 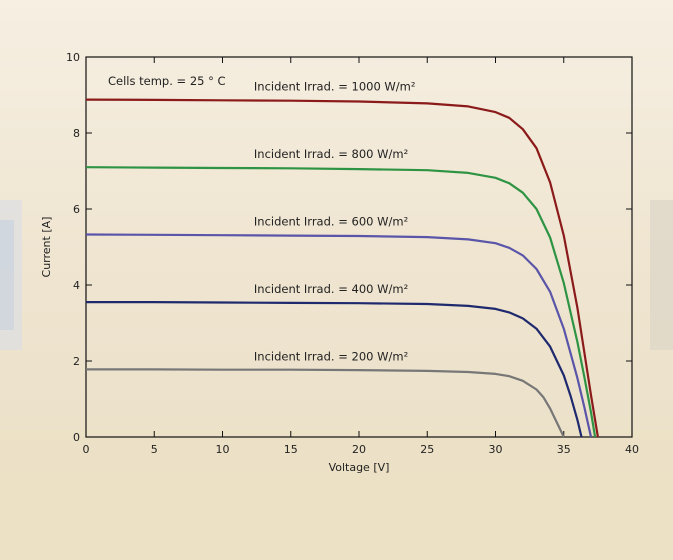 I want to click on x-axis-label: Voltage [V], so click(x=359, y=467).